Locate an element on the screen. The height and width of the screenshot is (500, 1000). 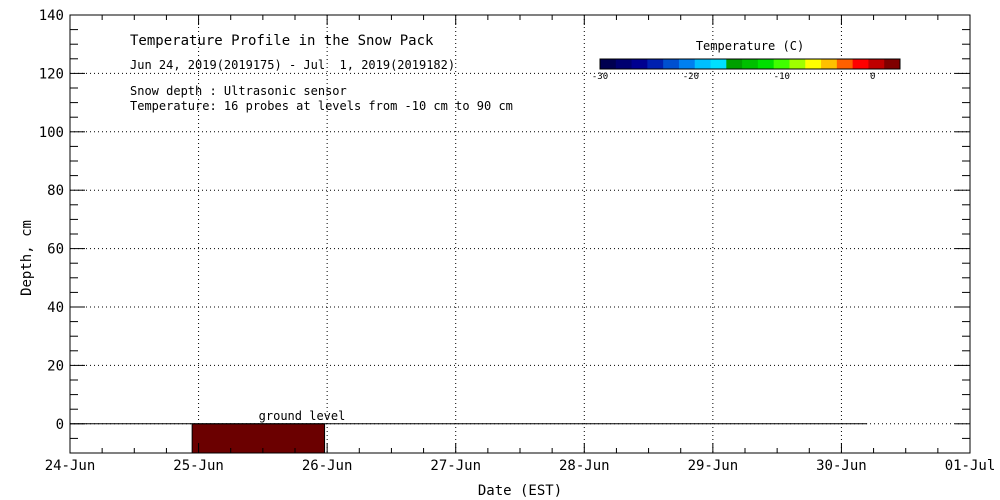
colorbar-cells is located at coordinates (750, 64).